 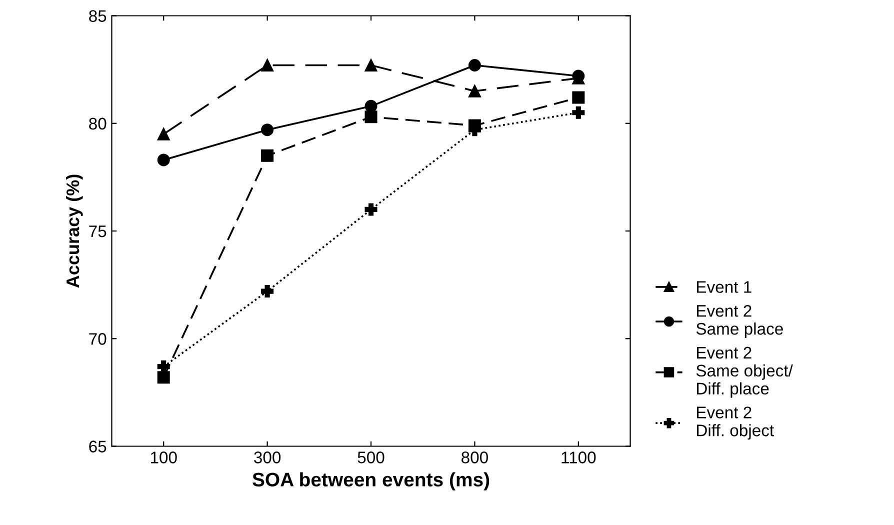 I want to click on x-tick-label: 800, so click(x=475, y=458).